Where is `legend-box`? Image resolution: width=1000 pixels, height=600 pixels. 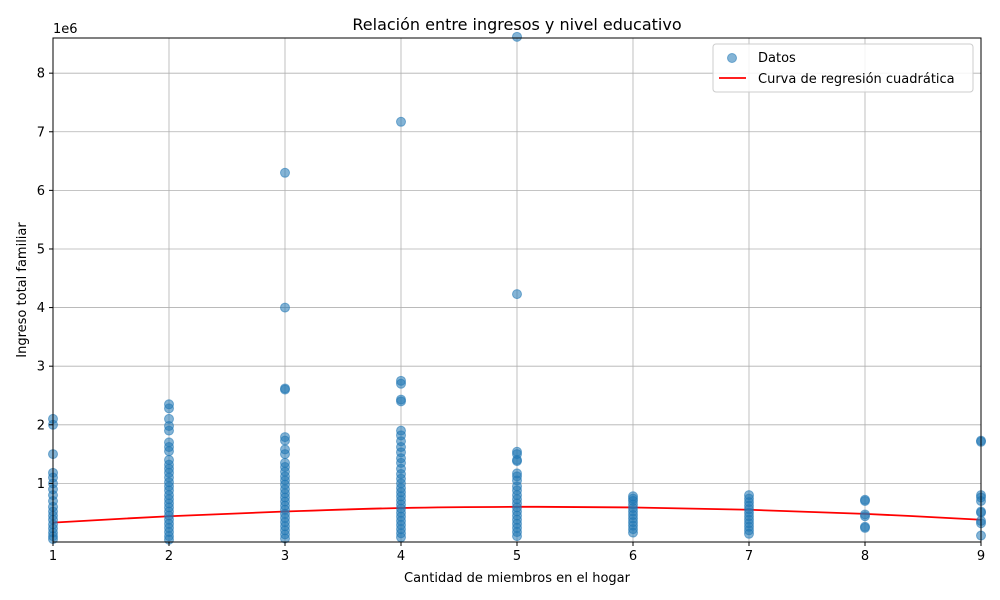 legend-box is located at coordinates (843, 68).